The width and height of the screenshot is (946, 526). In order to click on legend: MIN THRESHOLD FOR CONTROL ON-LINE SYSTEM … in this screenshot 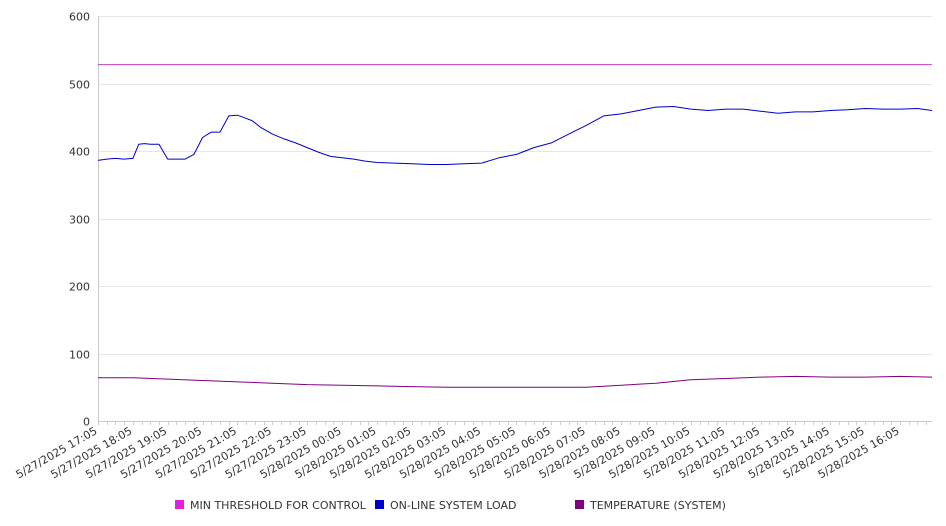, I will do `click(450, 505)`.